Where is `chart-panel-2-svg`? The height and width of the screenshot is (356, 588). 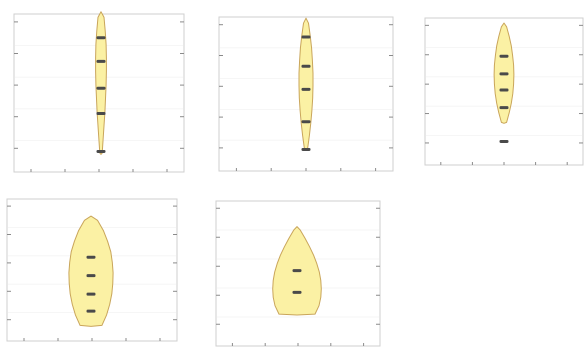 chart-panel-2-svg is located at coordinates (306, 94).